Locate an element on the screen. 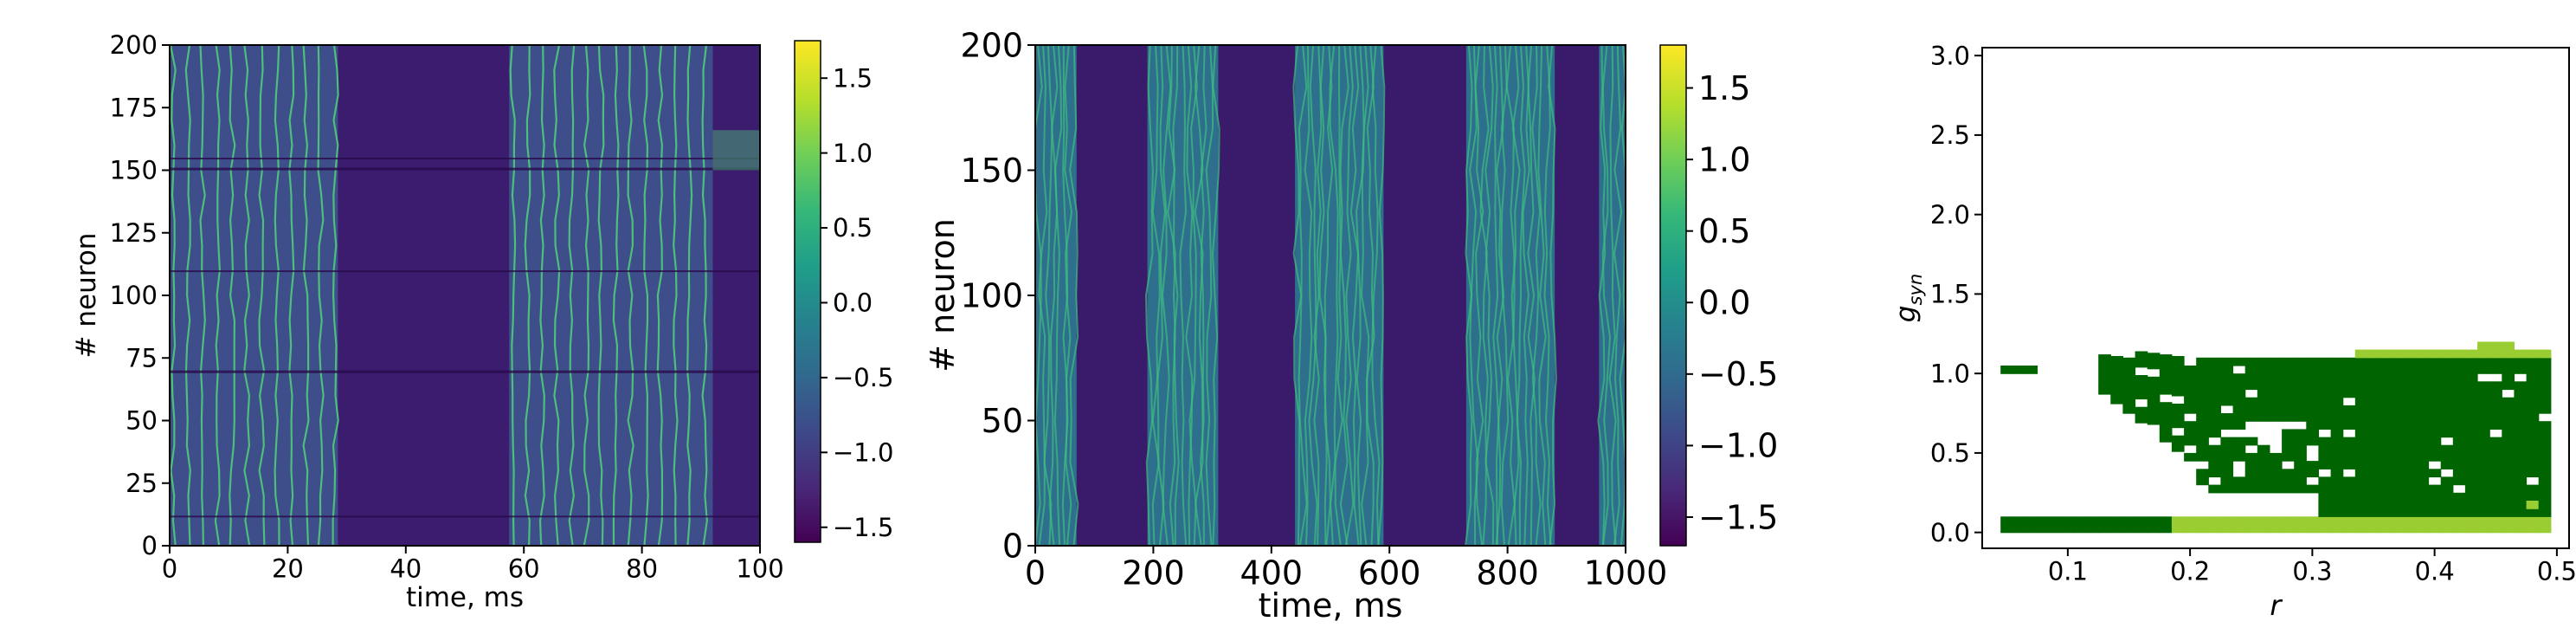 This screenshot has height=641, width=2576. colorbar-tick-label: 0.5 is located at coordinates (853, 228).